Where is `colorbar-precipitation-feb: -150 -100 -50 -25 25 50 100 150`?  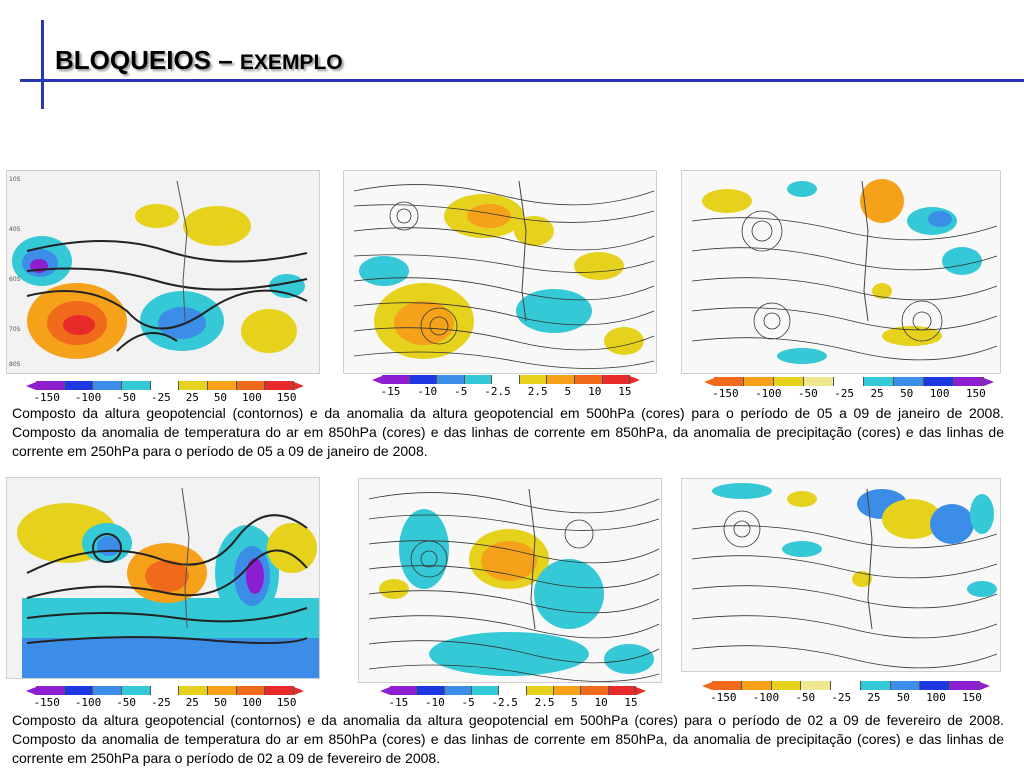
colorbar-precipitation-feb: -150 -100 -50 -25 25 50 100 150 is located at coordinates (846, 692).